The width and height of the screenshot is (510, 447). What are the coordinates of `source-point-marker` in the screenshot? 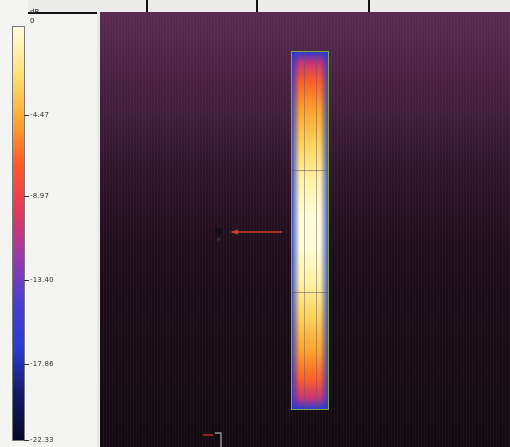 It's located at (218, 231).